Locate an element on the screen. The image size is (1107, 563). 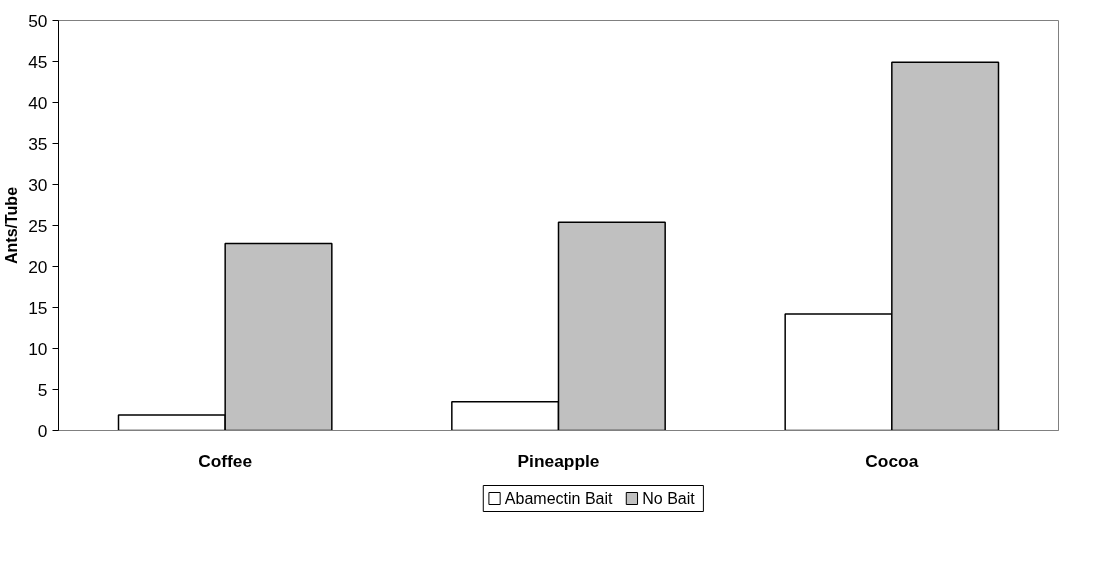
y-tick-label: 15 is located at coordinates (38, 307).